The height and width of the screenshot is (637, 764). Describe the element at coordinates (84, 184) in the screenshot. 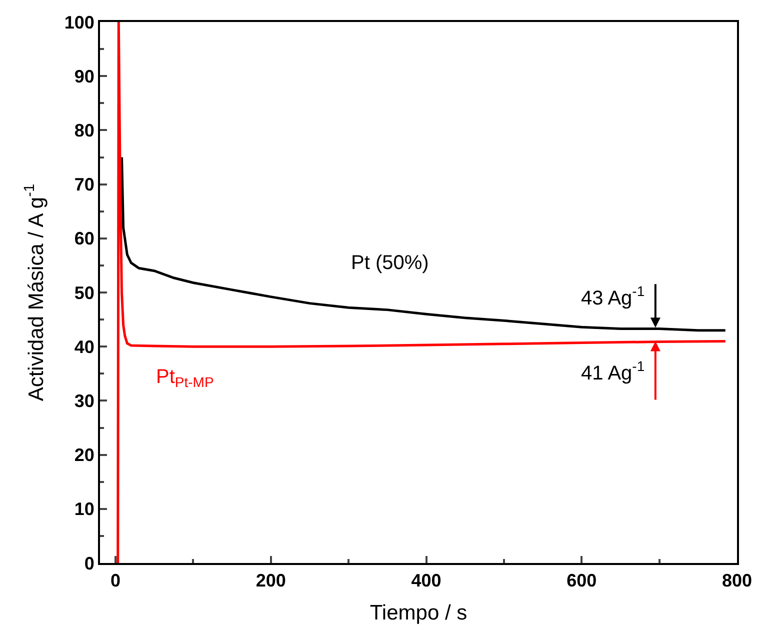

I see `y-tick-label: 70` at that location.